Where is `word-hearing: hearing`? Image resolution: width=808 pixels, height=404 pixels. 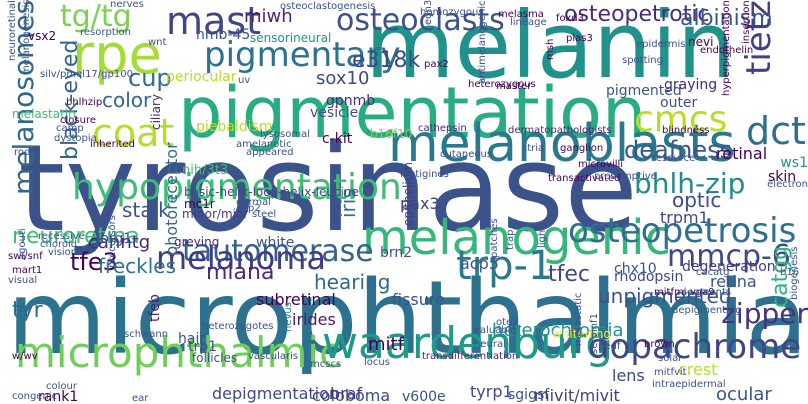 word-hearing: hearing is located at coordinates (352, 282).